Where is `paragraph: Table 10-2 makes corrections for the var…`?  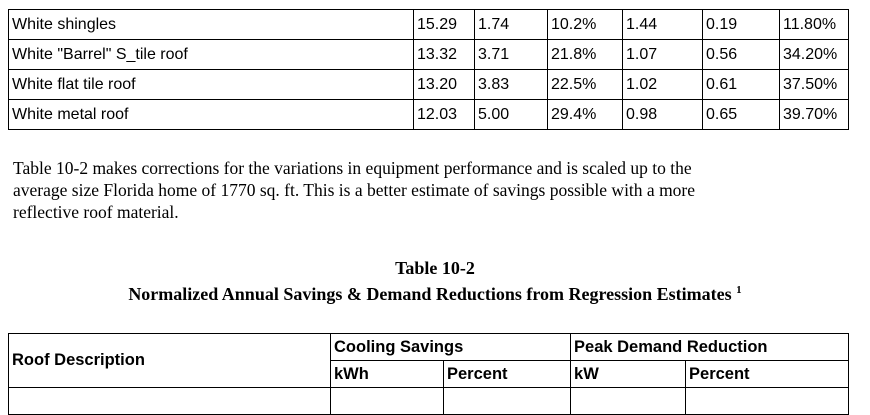
paragraph: Table 10-2 makes corrections for the var… is located at coordinates (354, 190).